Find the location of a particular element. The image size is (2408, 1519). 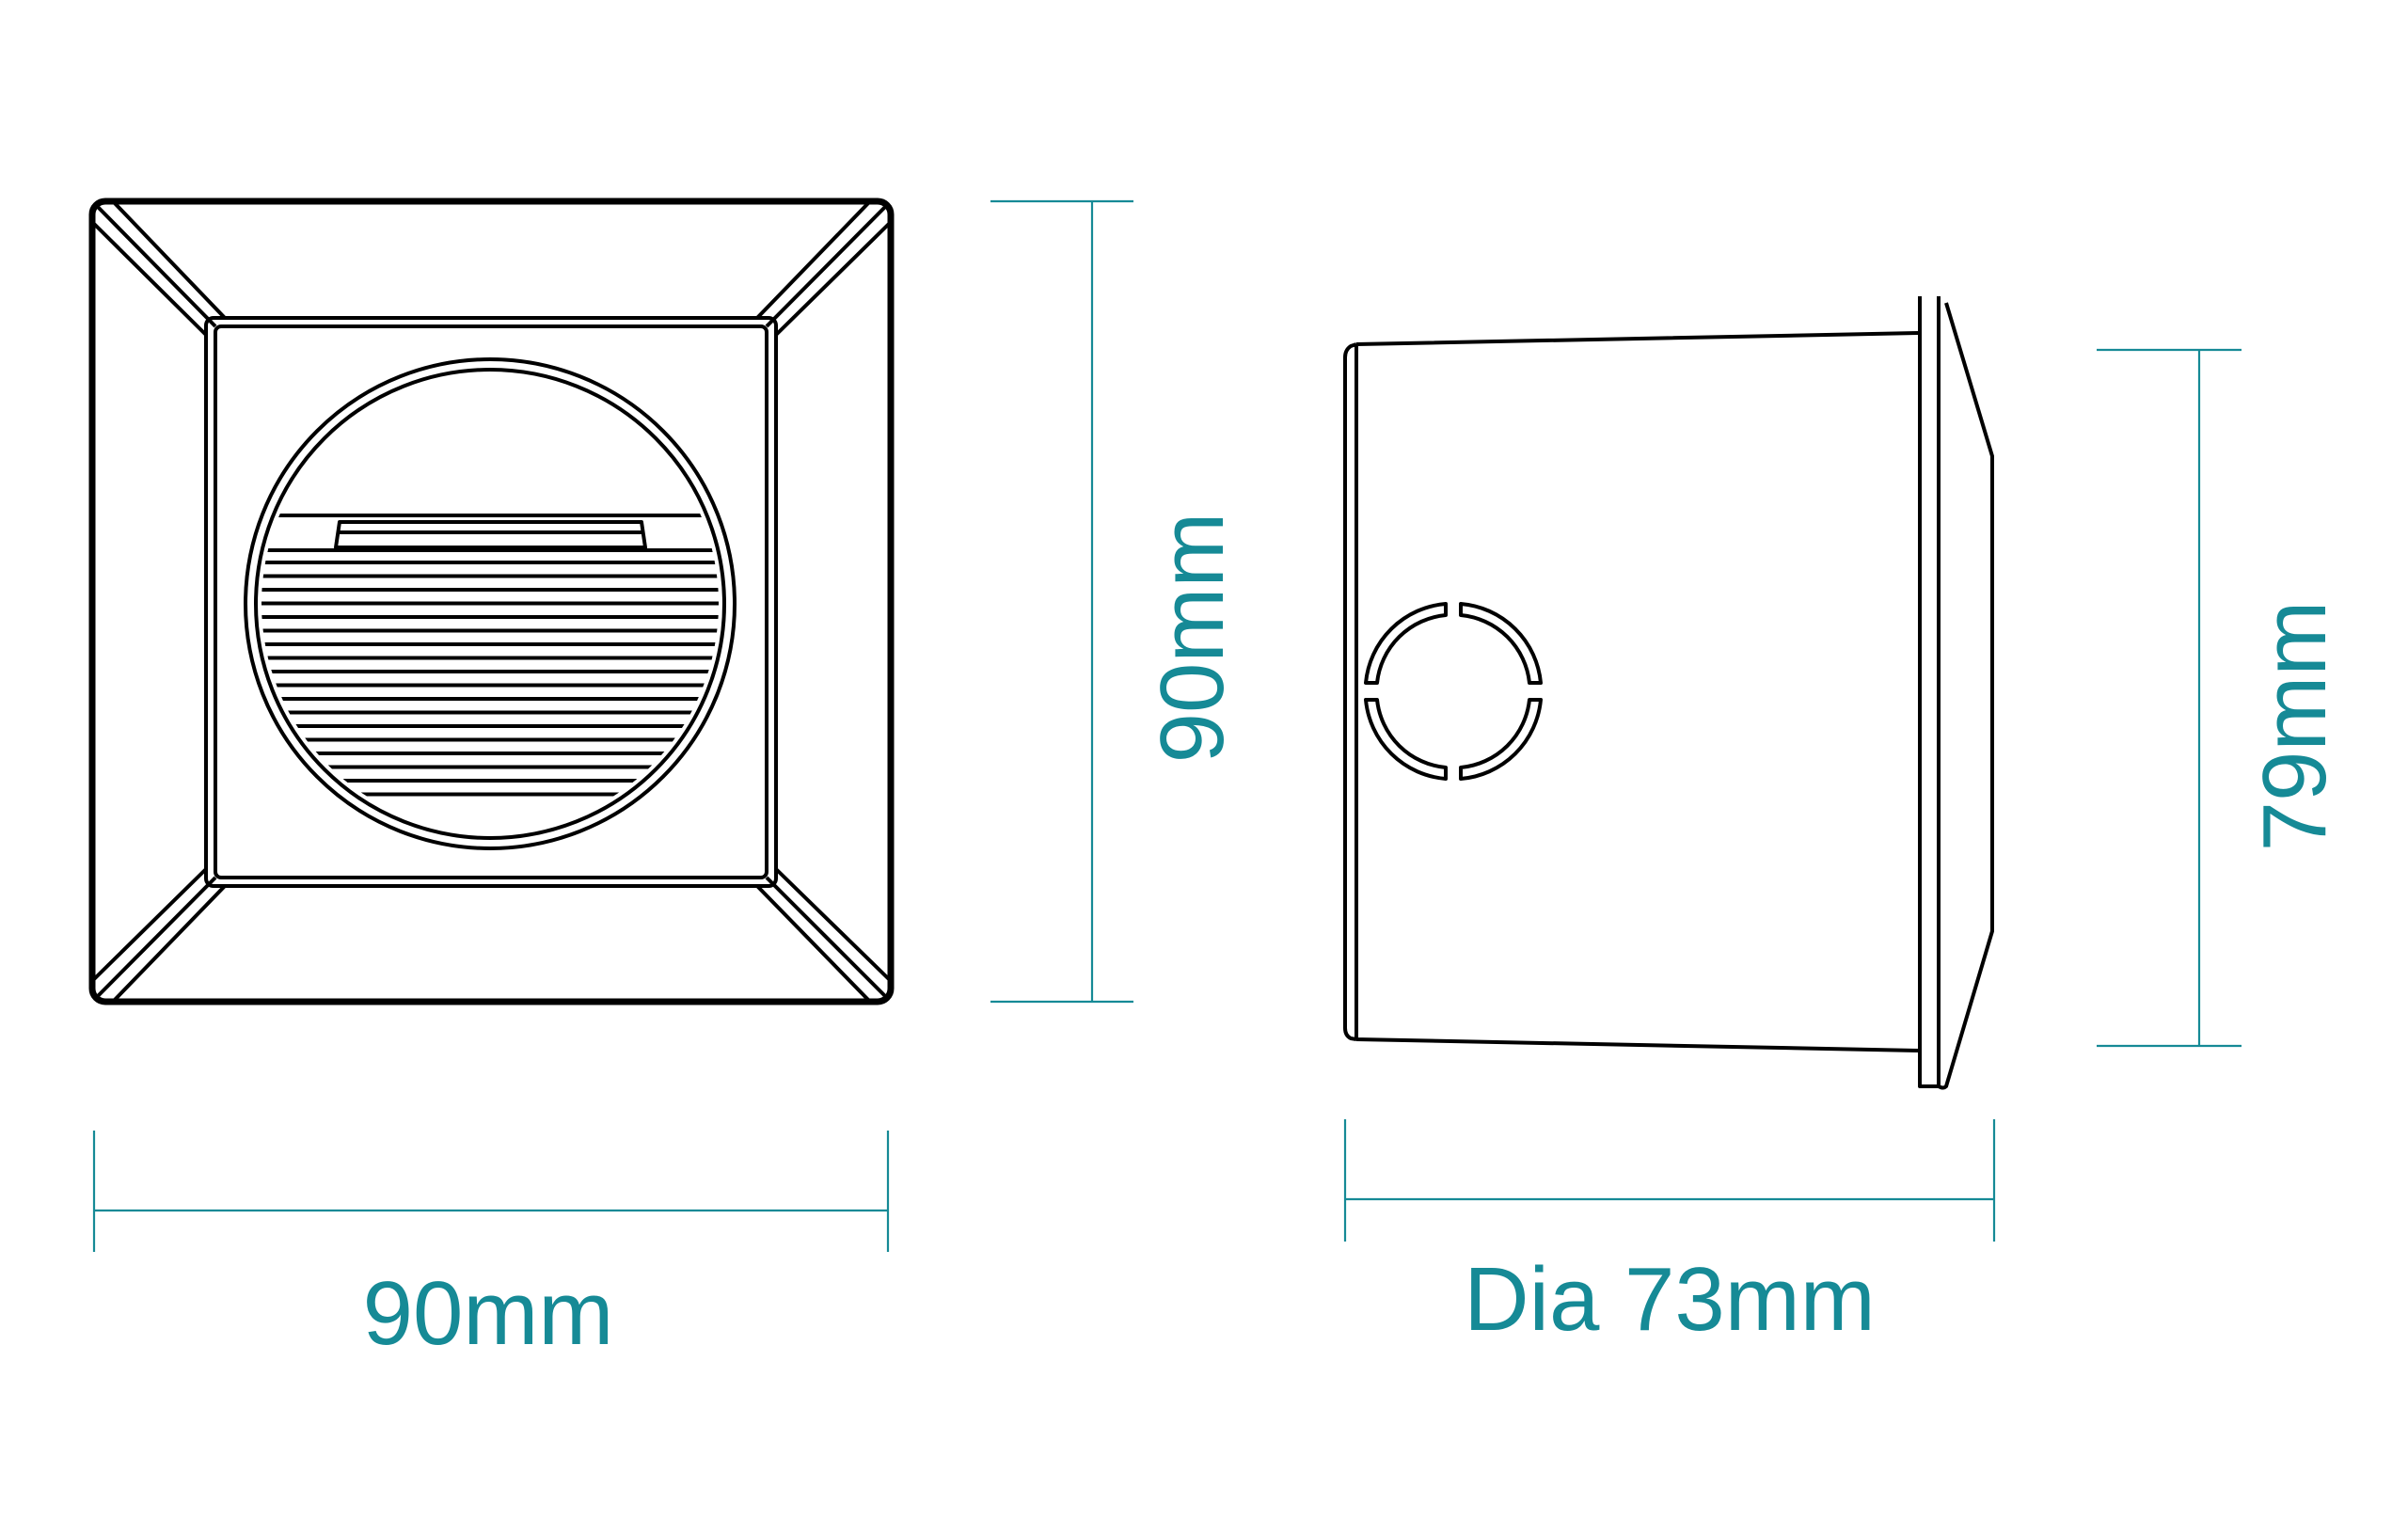

lens-profile is located at coordinates (1966, 696).